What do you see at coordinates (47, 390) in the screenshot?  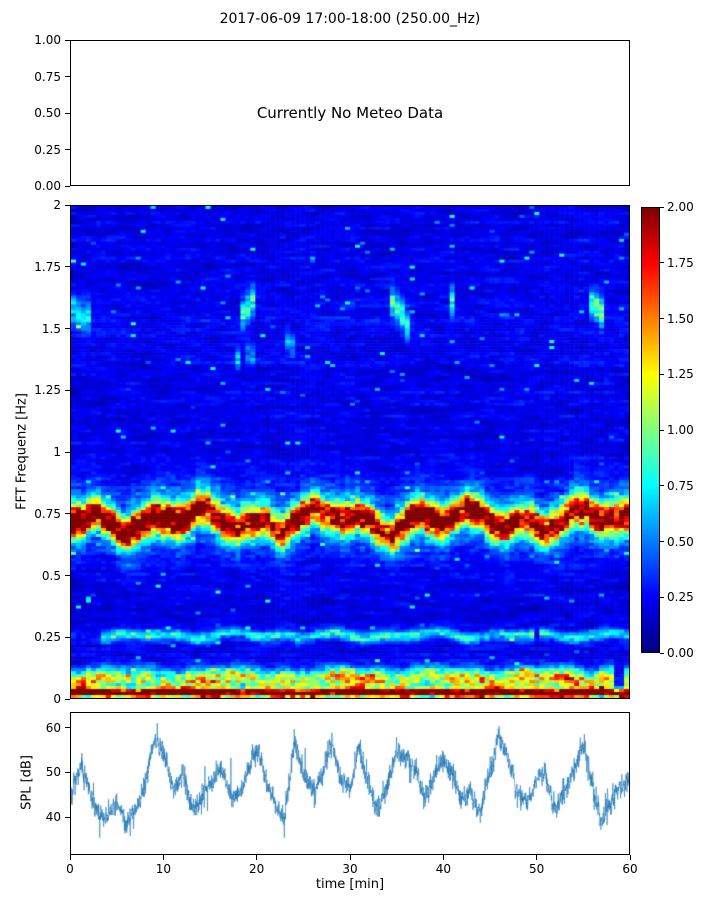 I see `spectrogram-y-tick-label: 1.25` at bounding box center [47, 390].